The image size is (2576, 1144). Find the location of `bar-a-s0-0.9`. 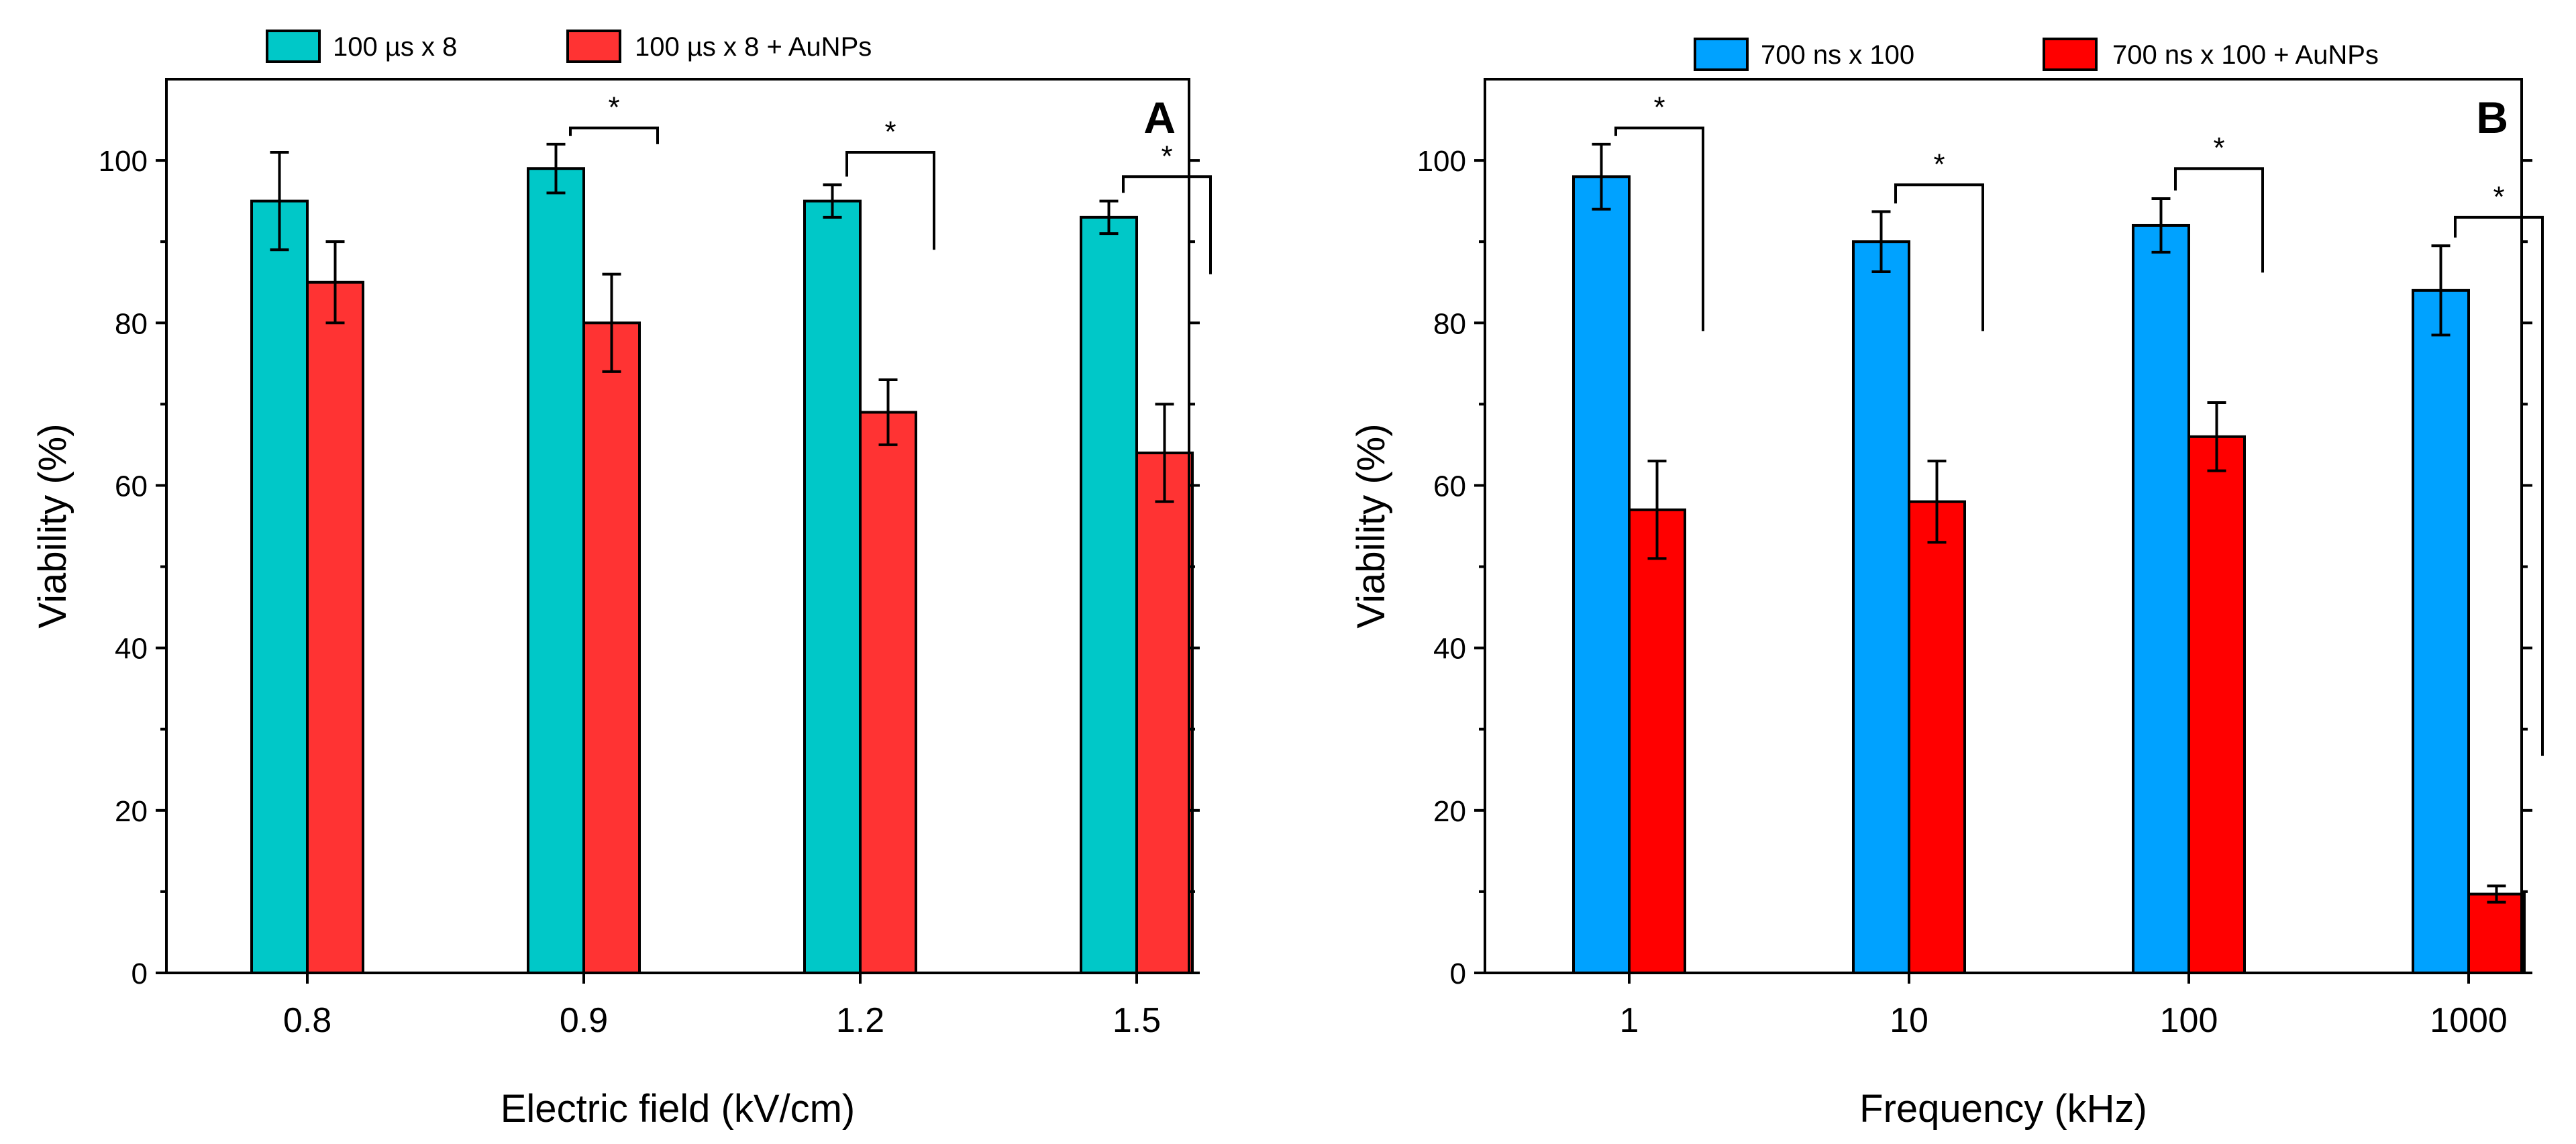

bar-a-s0-0.9 is located at coordinates (556, 571).